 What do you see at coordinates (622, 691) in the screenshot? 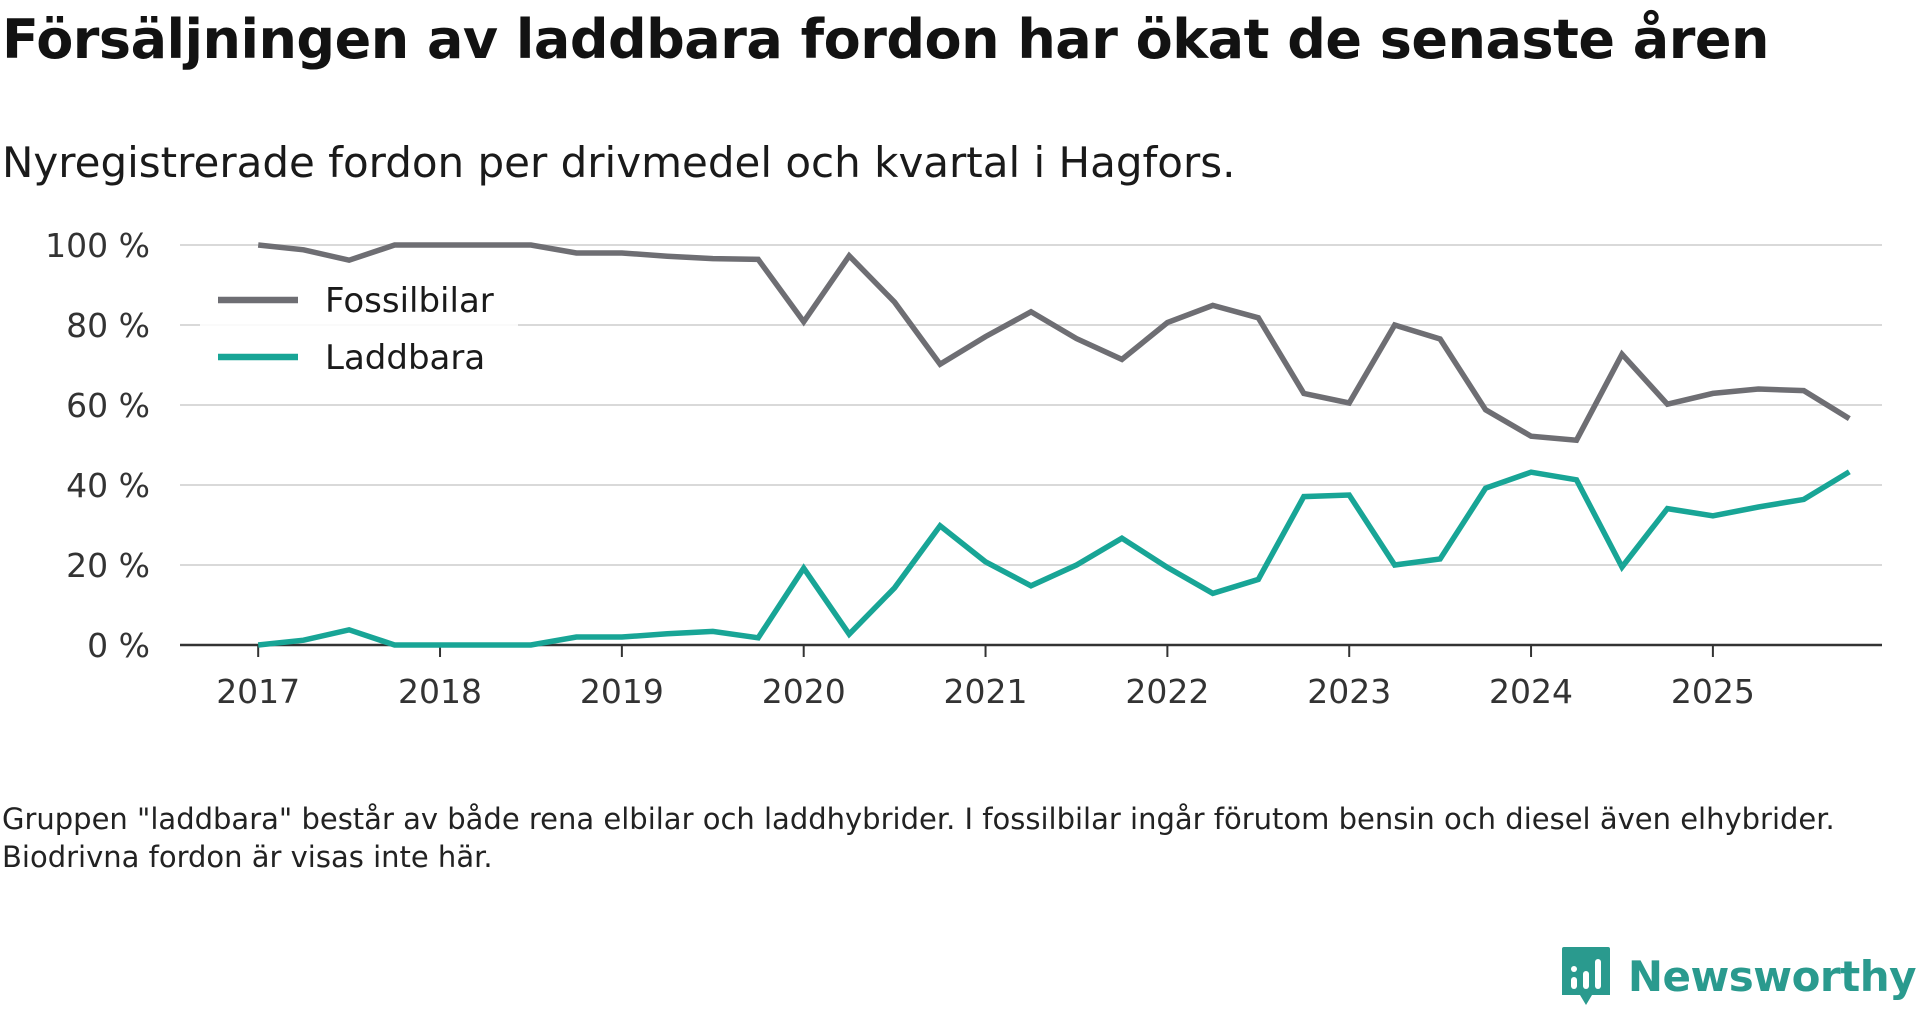
I see `x-tick-label: 2019` at bounding box center [622, 691].